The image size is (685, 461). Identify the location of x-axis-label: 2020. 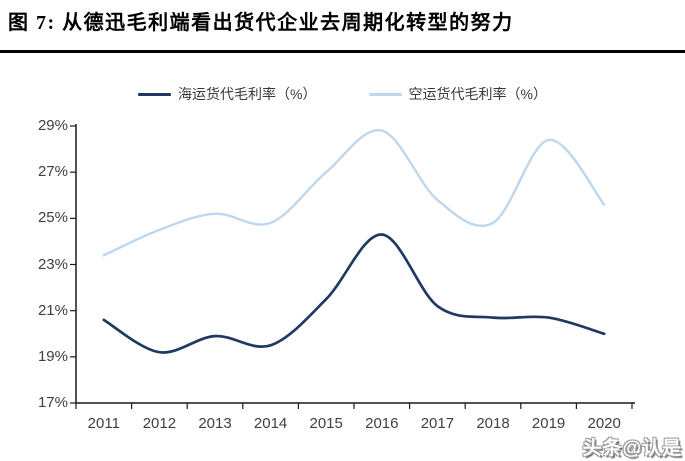
(604, 423).